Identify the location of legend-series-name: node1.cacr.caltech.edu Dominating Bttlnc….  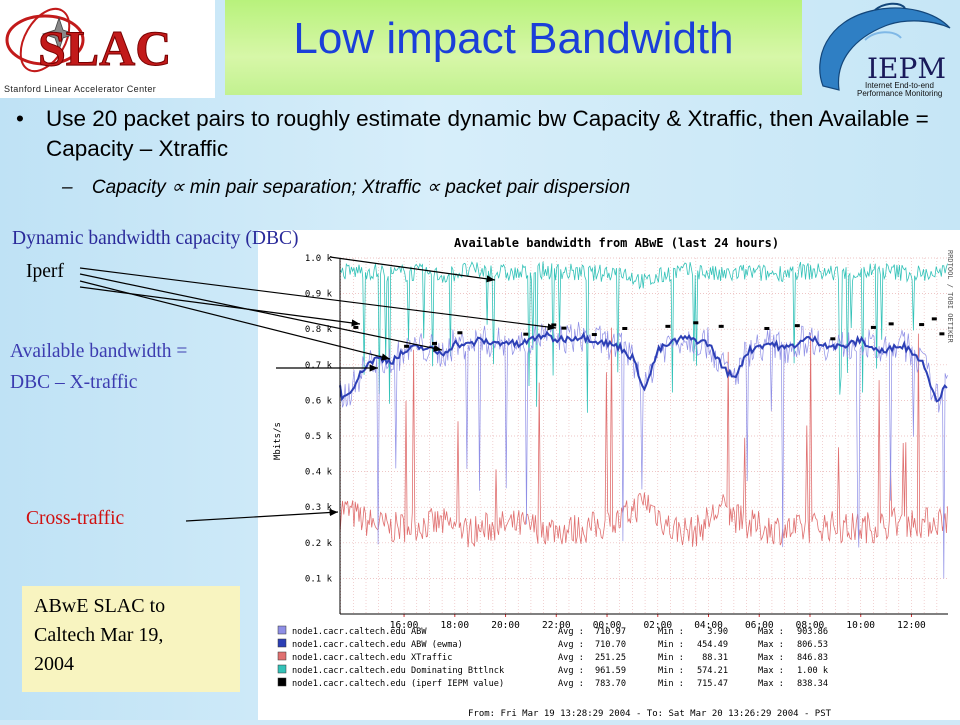
(398, 671).